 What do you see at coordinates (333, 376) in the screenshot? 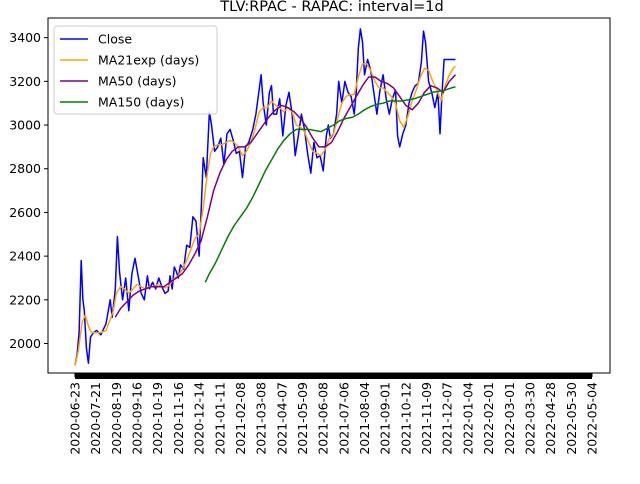
I see `x-tick-band` at bounding box center [333, 376].